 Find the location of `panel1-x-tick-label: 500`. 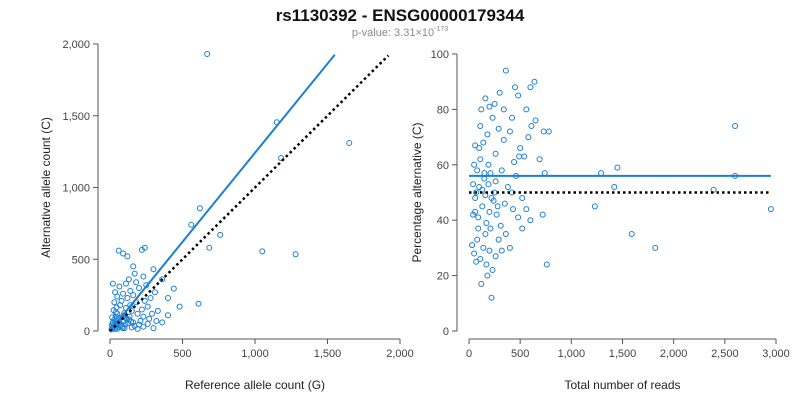

panel1-x-tick-label: 500 is located at coordinates (520, 354).